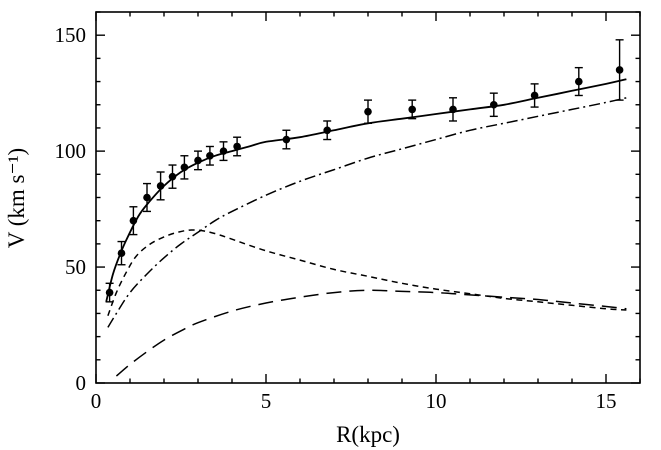 The image size is (661, 450). Describe the element at coordinates (71, 35) in the screenshot. I see `y-tick-label: 150` at that location.